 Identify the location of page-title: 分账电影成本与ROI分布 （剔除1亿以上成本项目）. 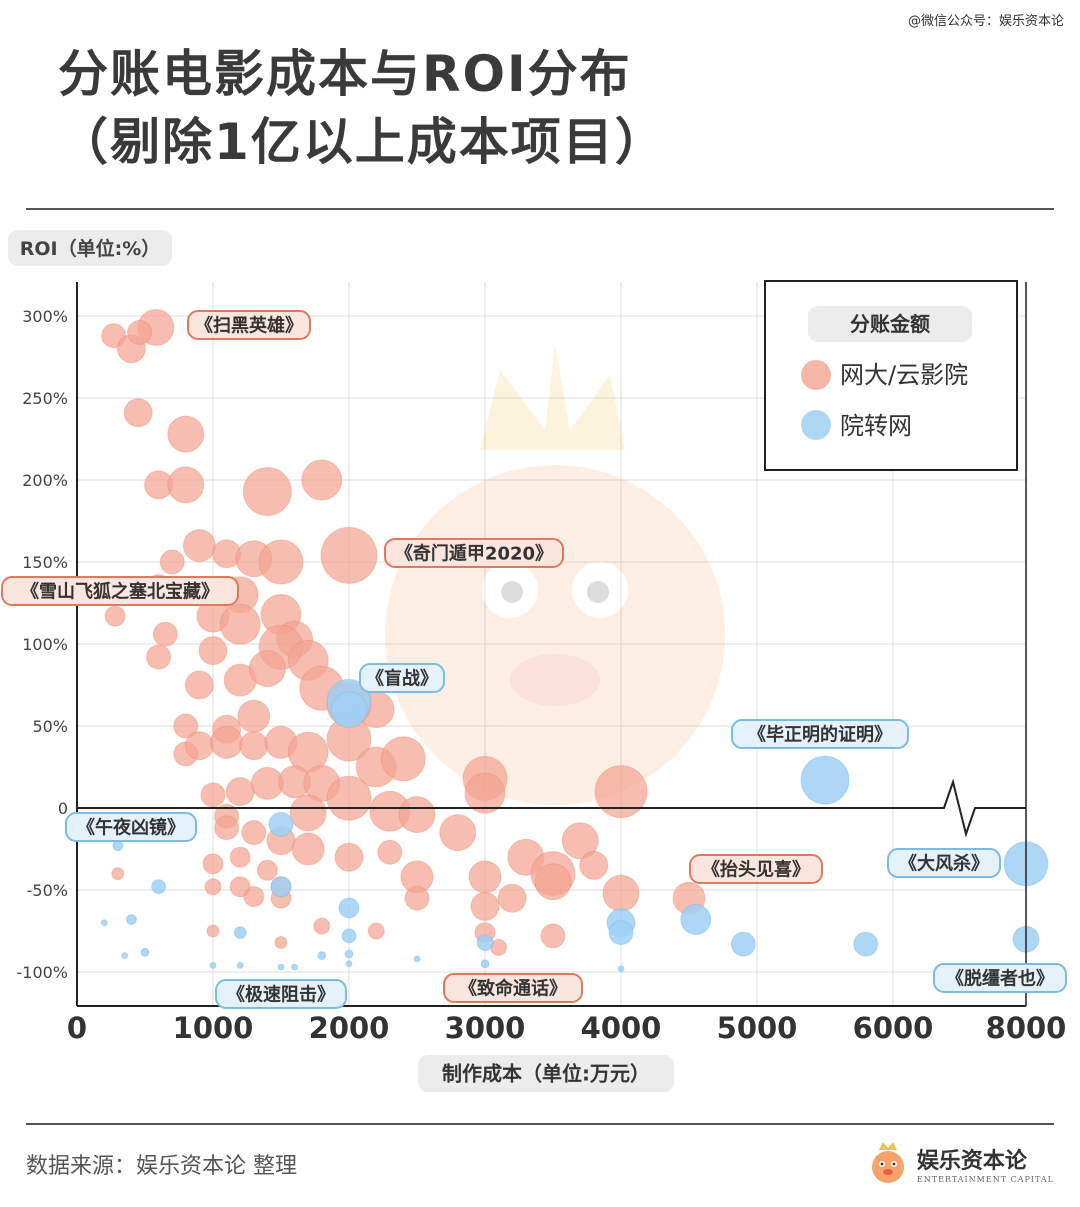
(362, 108).